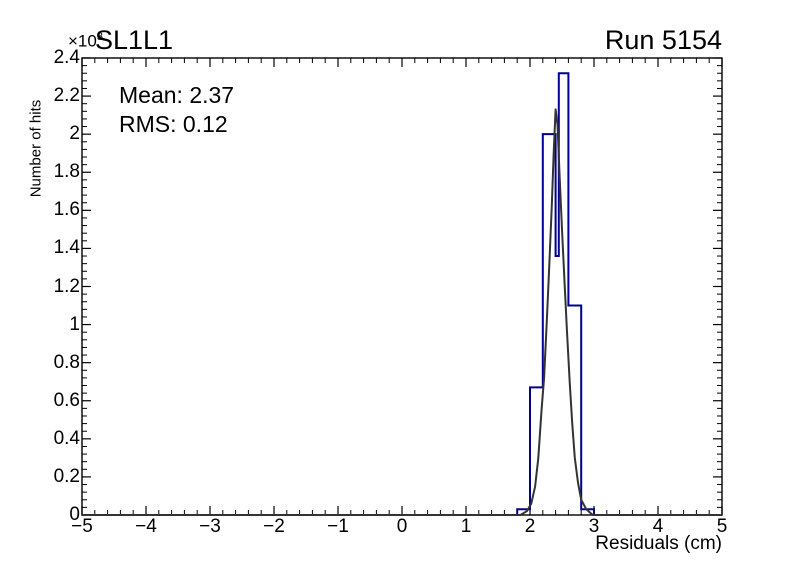  What do you see at coordinates (66, 362) in the screenshot?
I see `y-tick-label: 0.8` at bounding box center [66, 362].